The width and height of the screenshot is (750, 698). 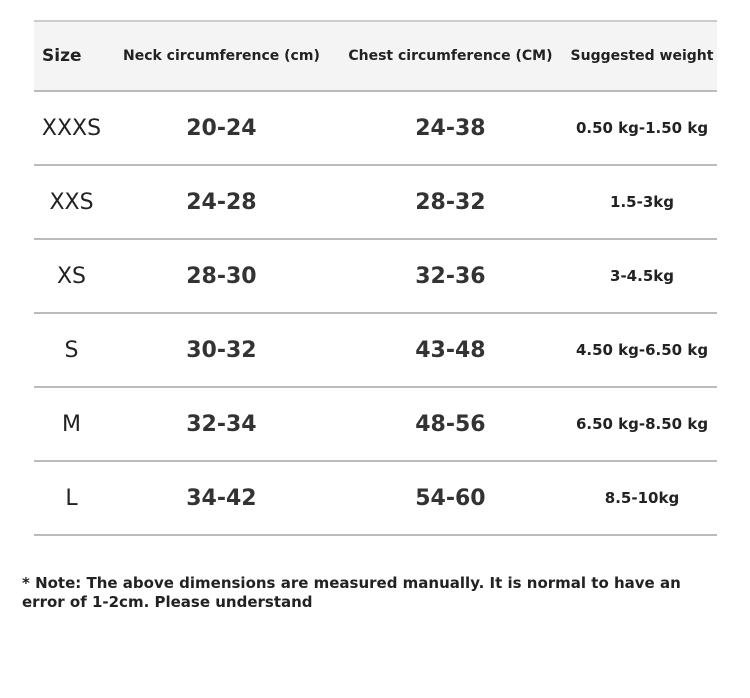 I want to click on cell: 43-48, so click(x=450, y=350).